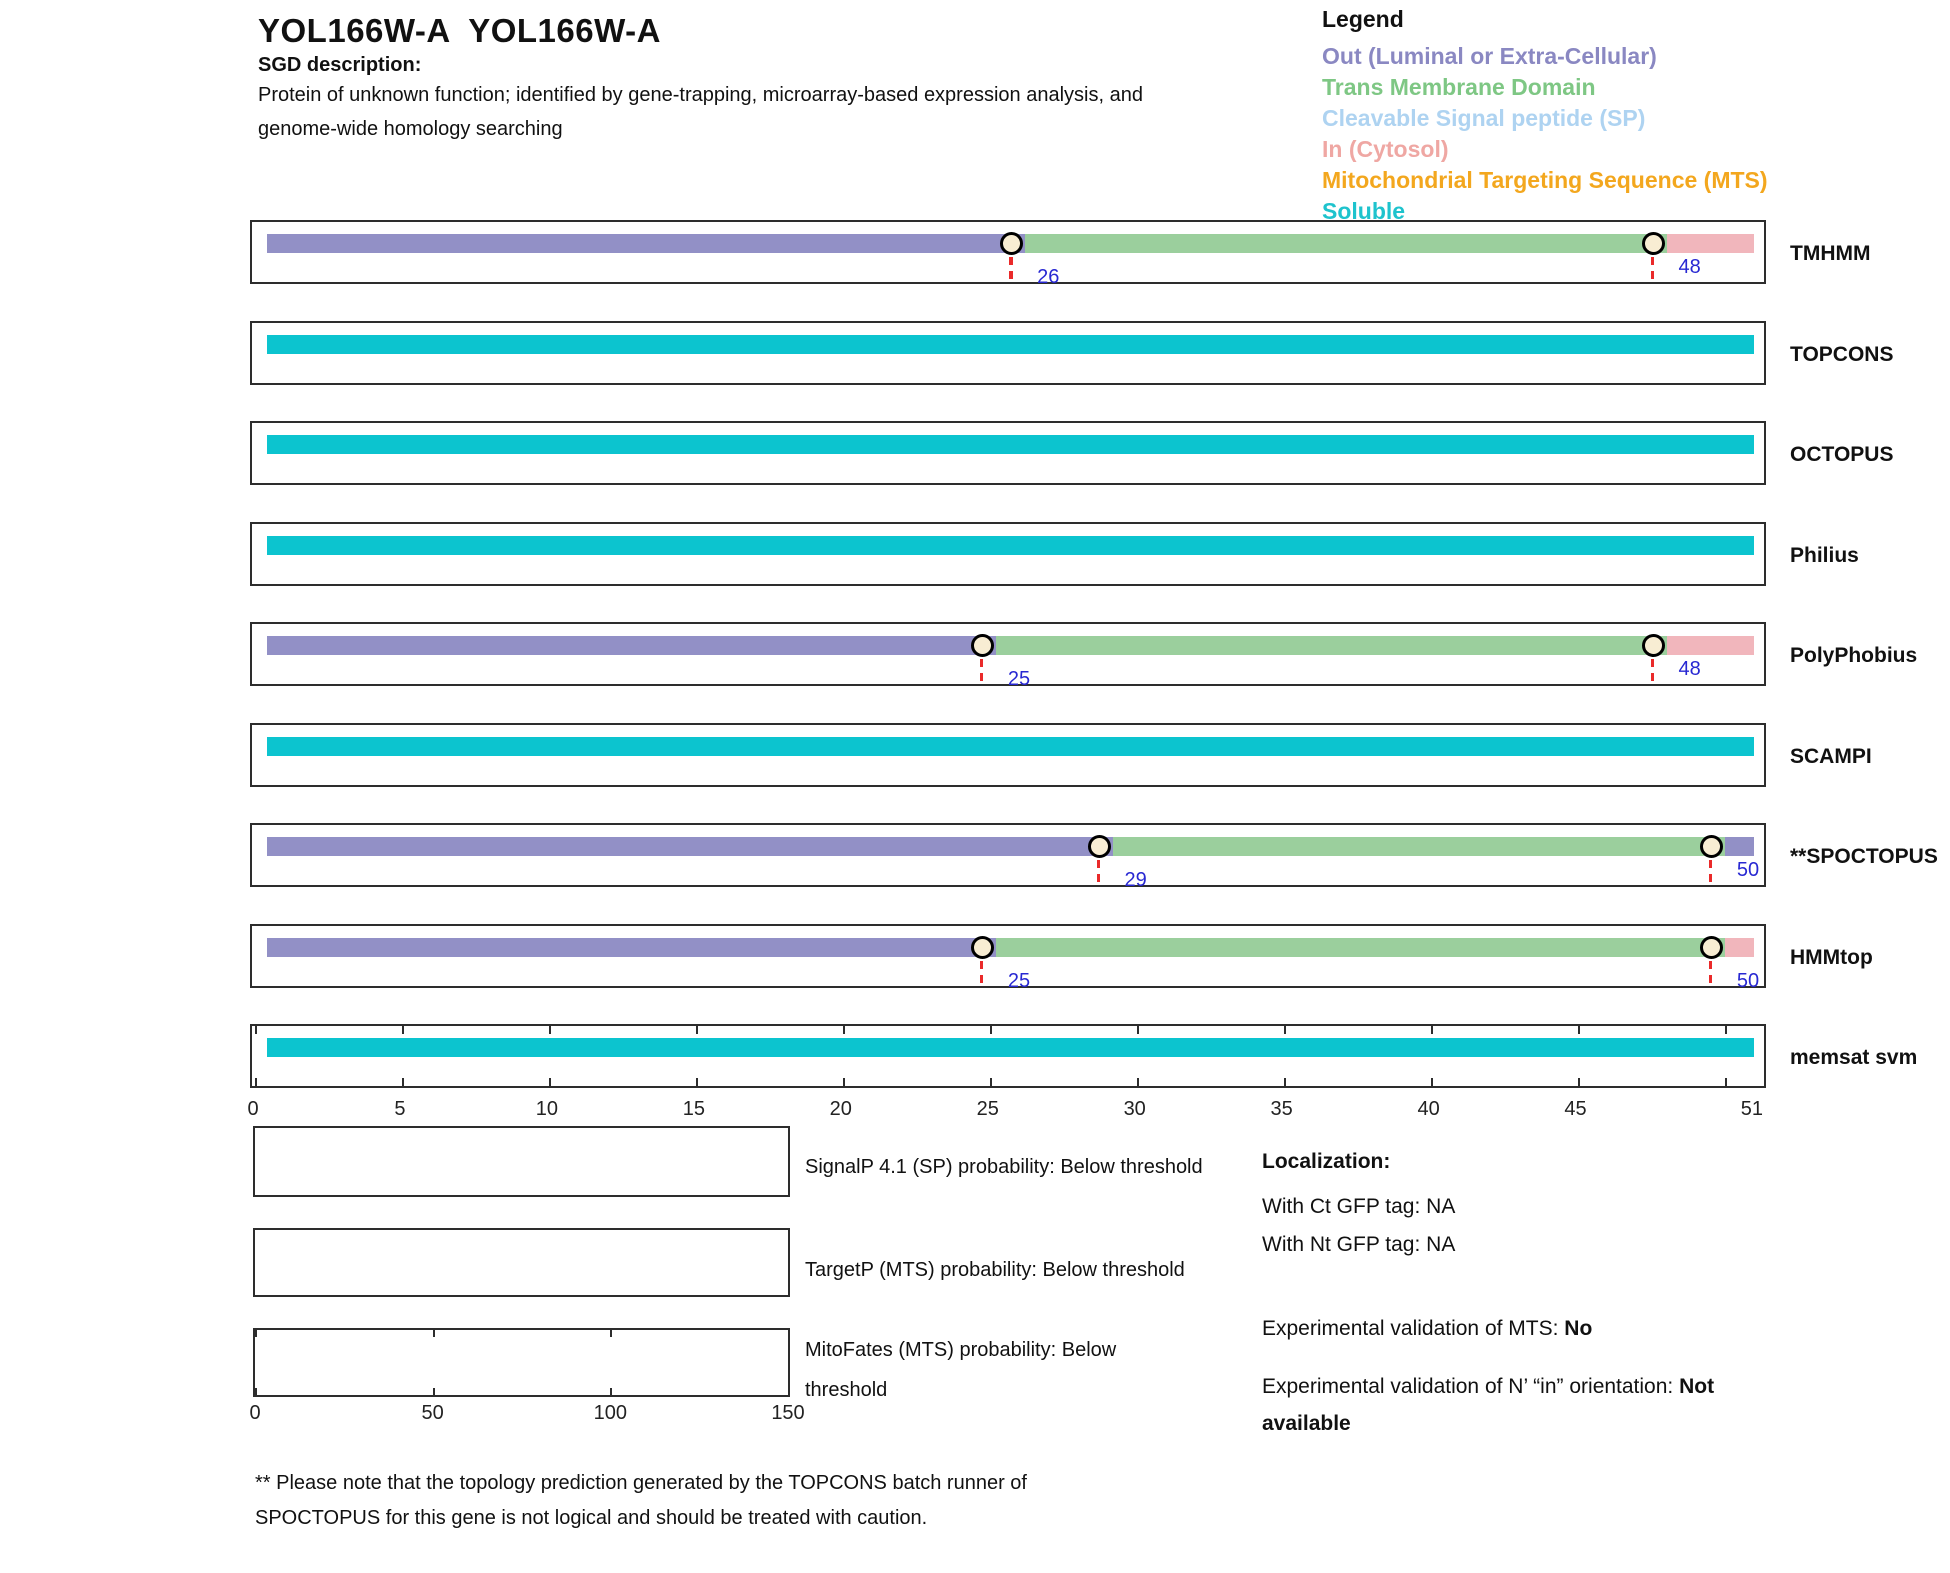 This screenshot has height=1573, width=1950. I want to click on axis-tick-label: 45, so click(1575, 1109).